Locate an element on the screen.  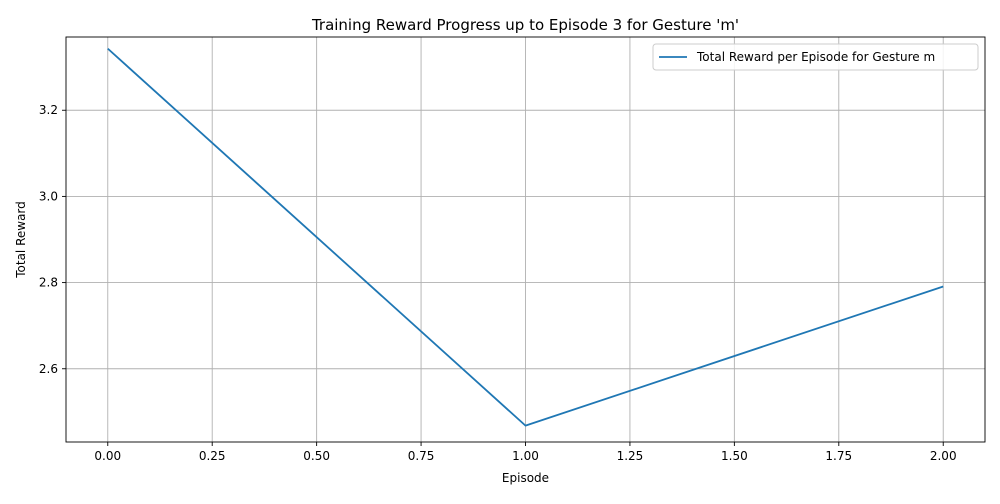
x-tick-label: 0.50 is located at coordinates (316, 456).